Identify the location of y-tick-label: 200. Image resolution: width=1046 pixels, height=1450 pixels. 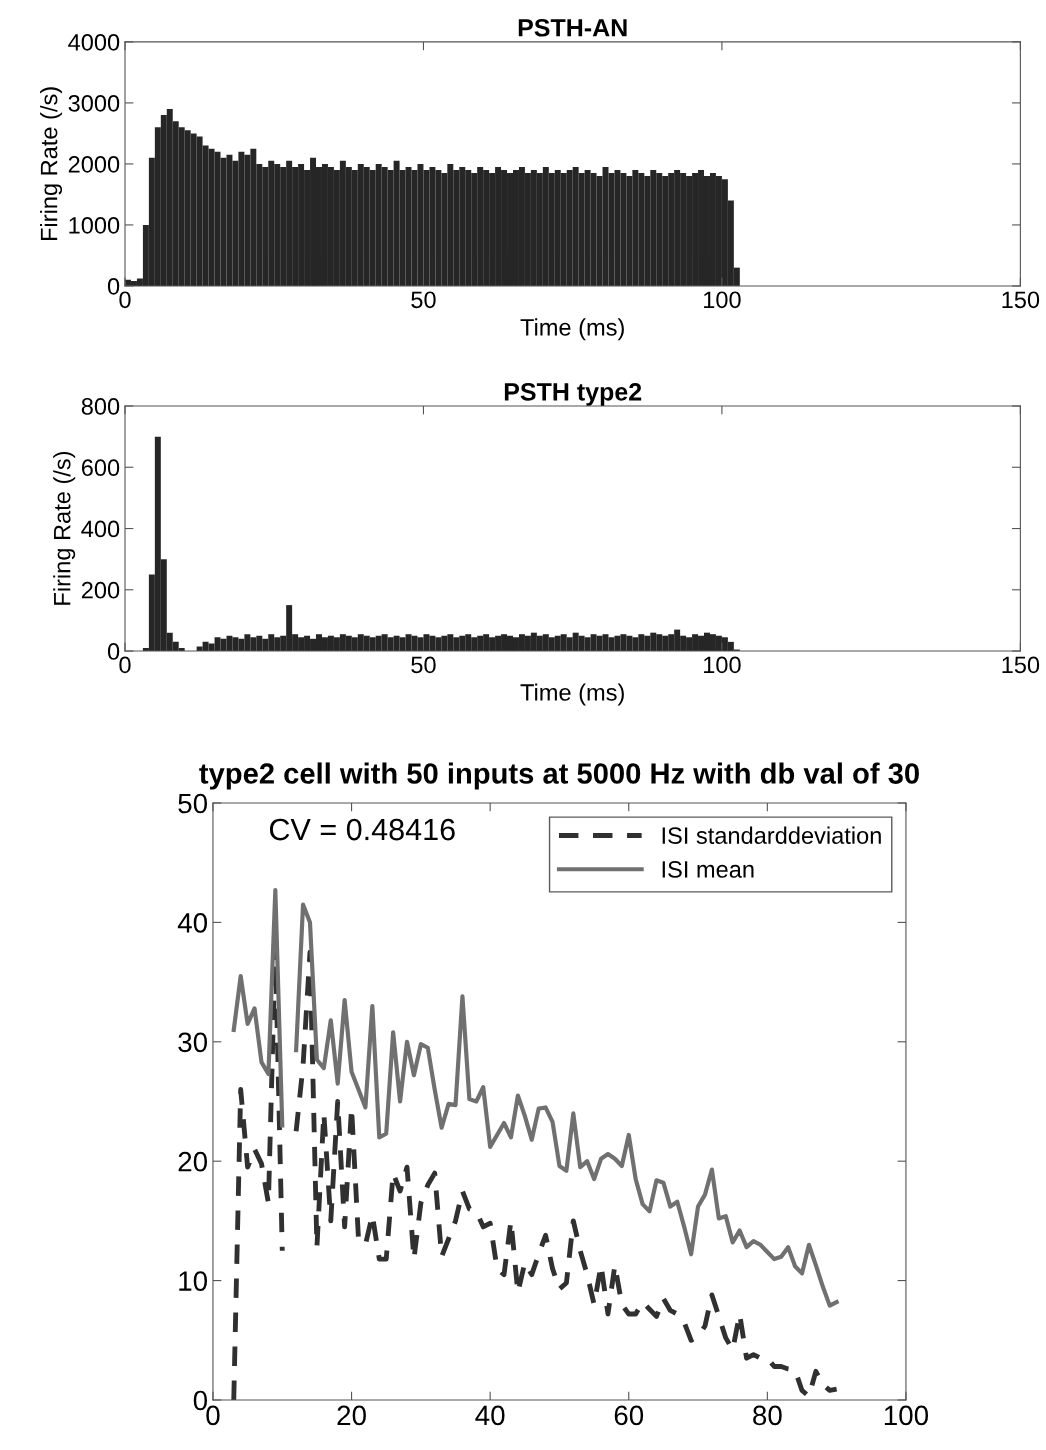
(100, 590).